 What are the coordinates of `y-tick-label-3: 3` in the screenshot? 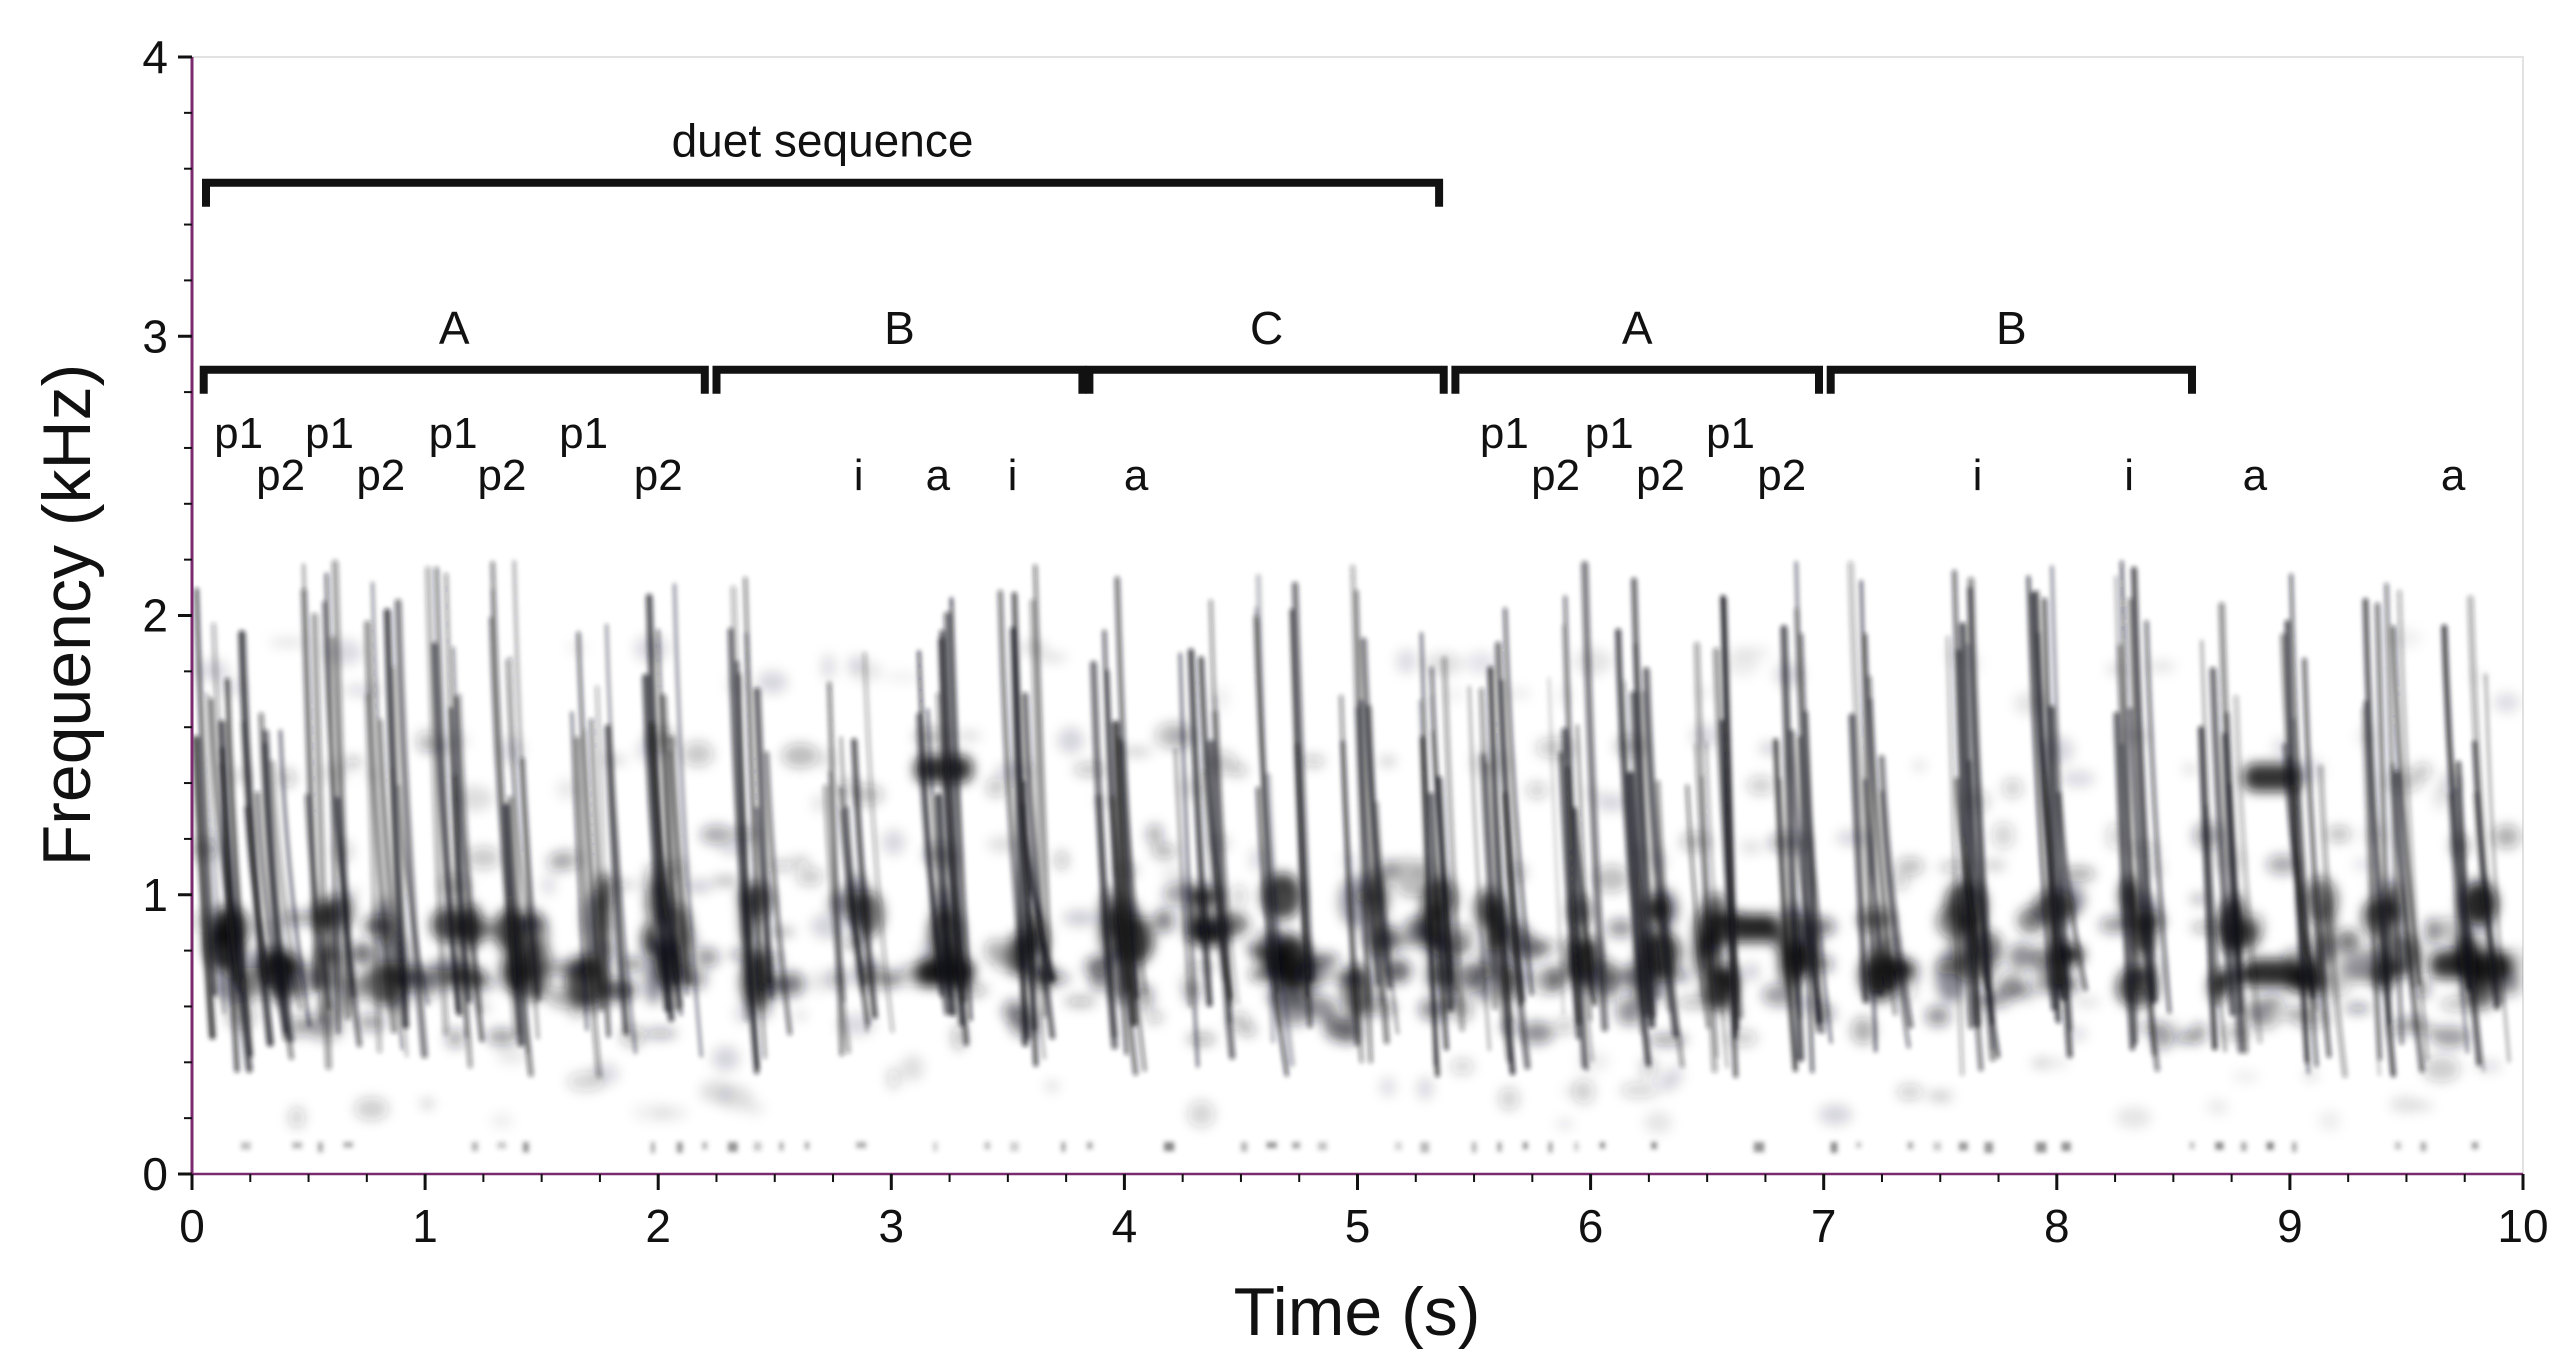 It's located at (155, 336).